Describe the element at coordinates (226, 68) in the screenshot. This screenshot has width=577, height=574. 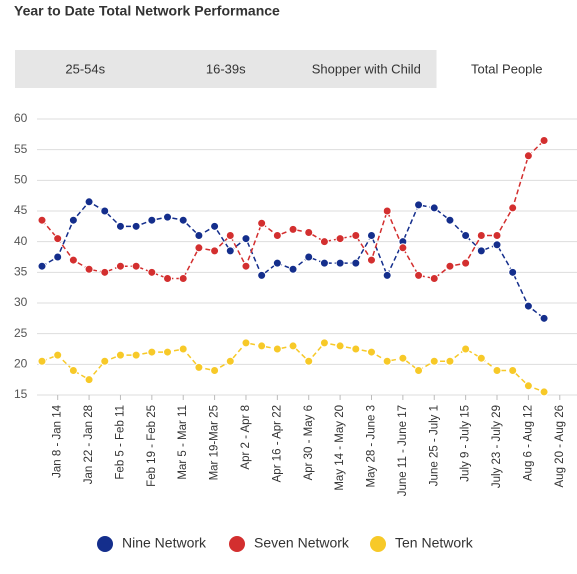
I see `tab: 16-39s` at that location.